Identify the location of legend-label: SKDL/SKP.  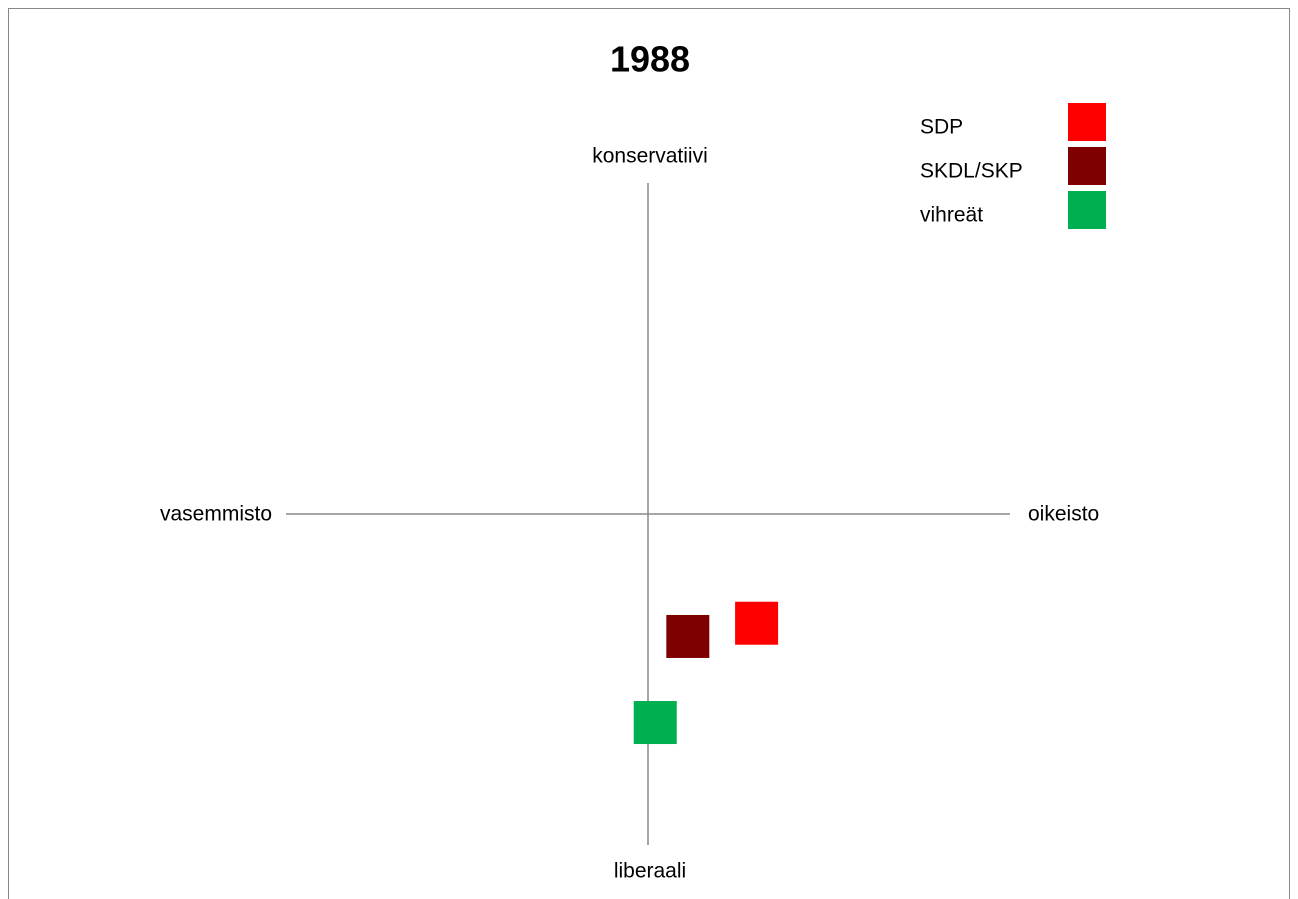
(971, 171).